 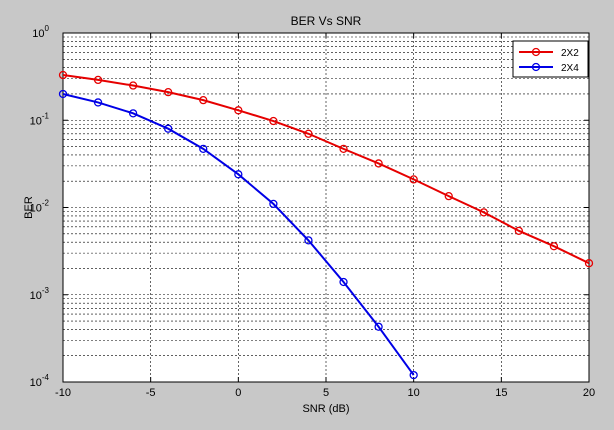 I want to click on x-tick-label: -5, so click(x=151, y=393).